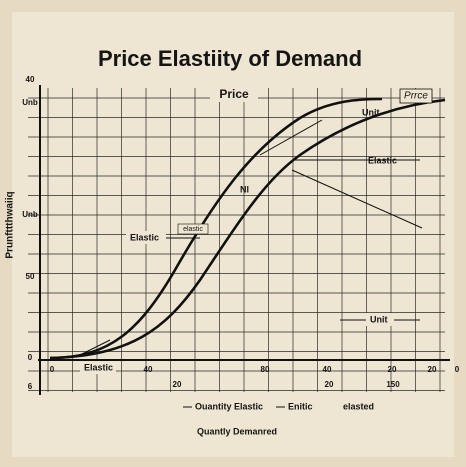 Image resolution: width=466 pixels, height=467 pixels. What do you see at coordinates (265, 369) in the screenshot?
I see `x-tick-label: 80` at bounding box center [265, 369].